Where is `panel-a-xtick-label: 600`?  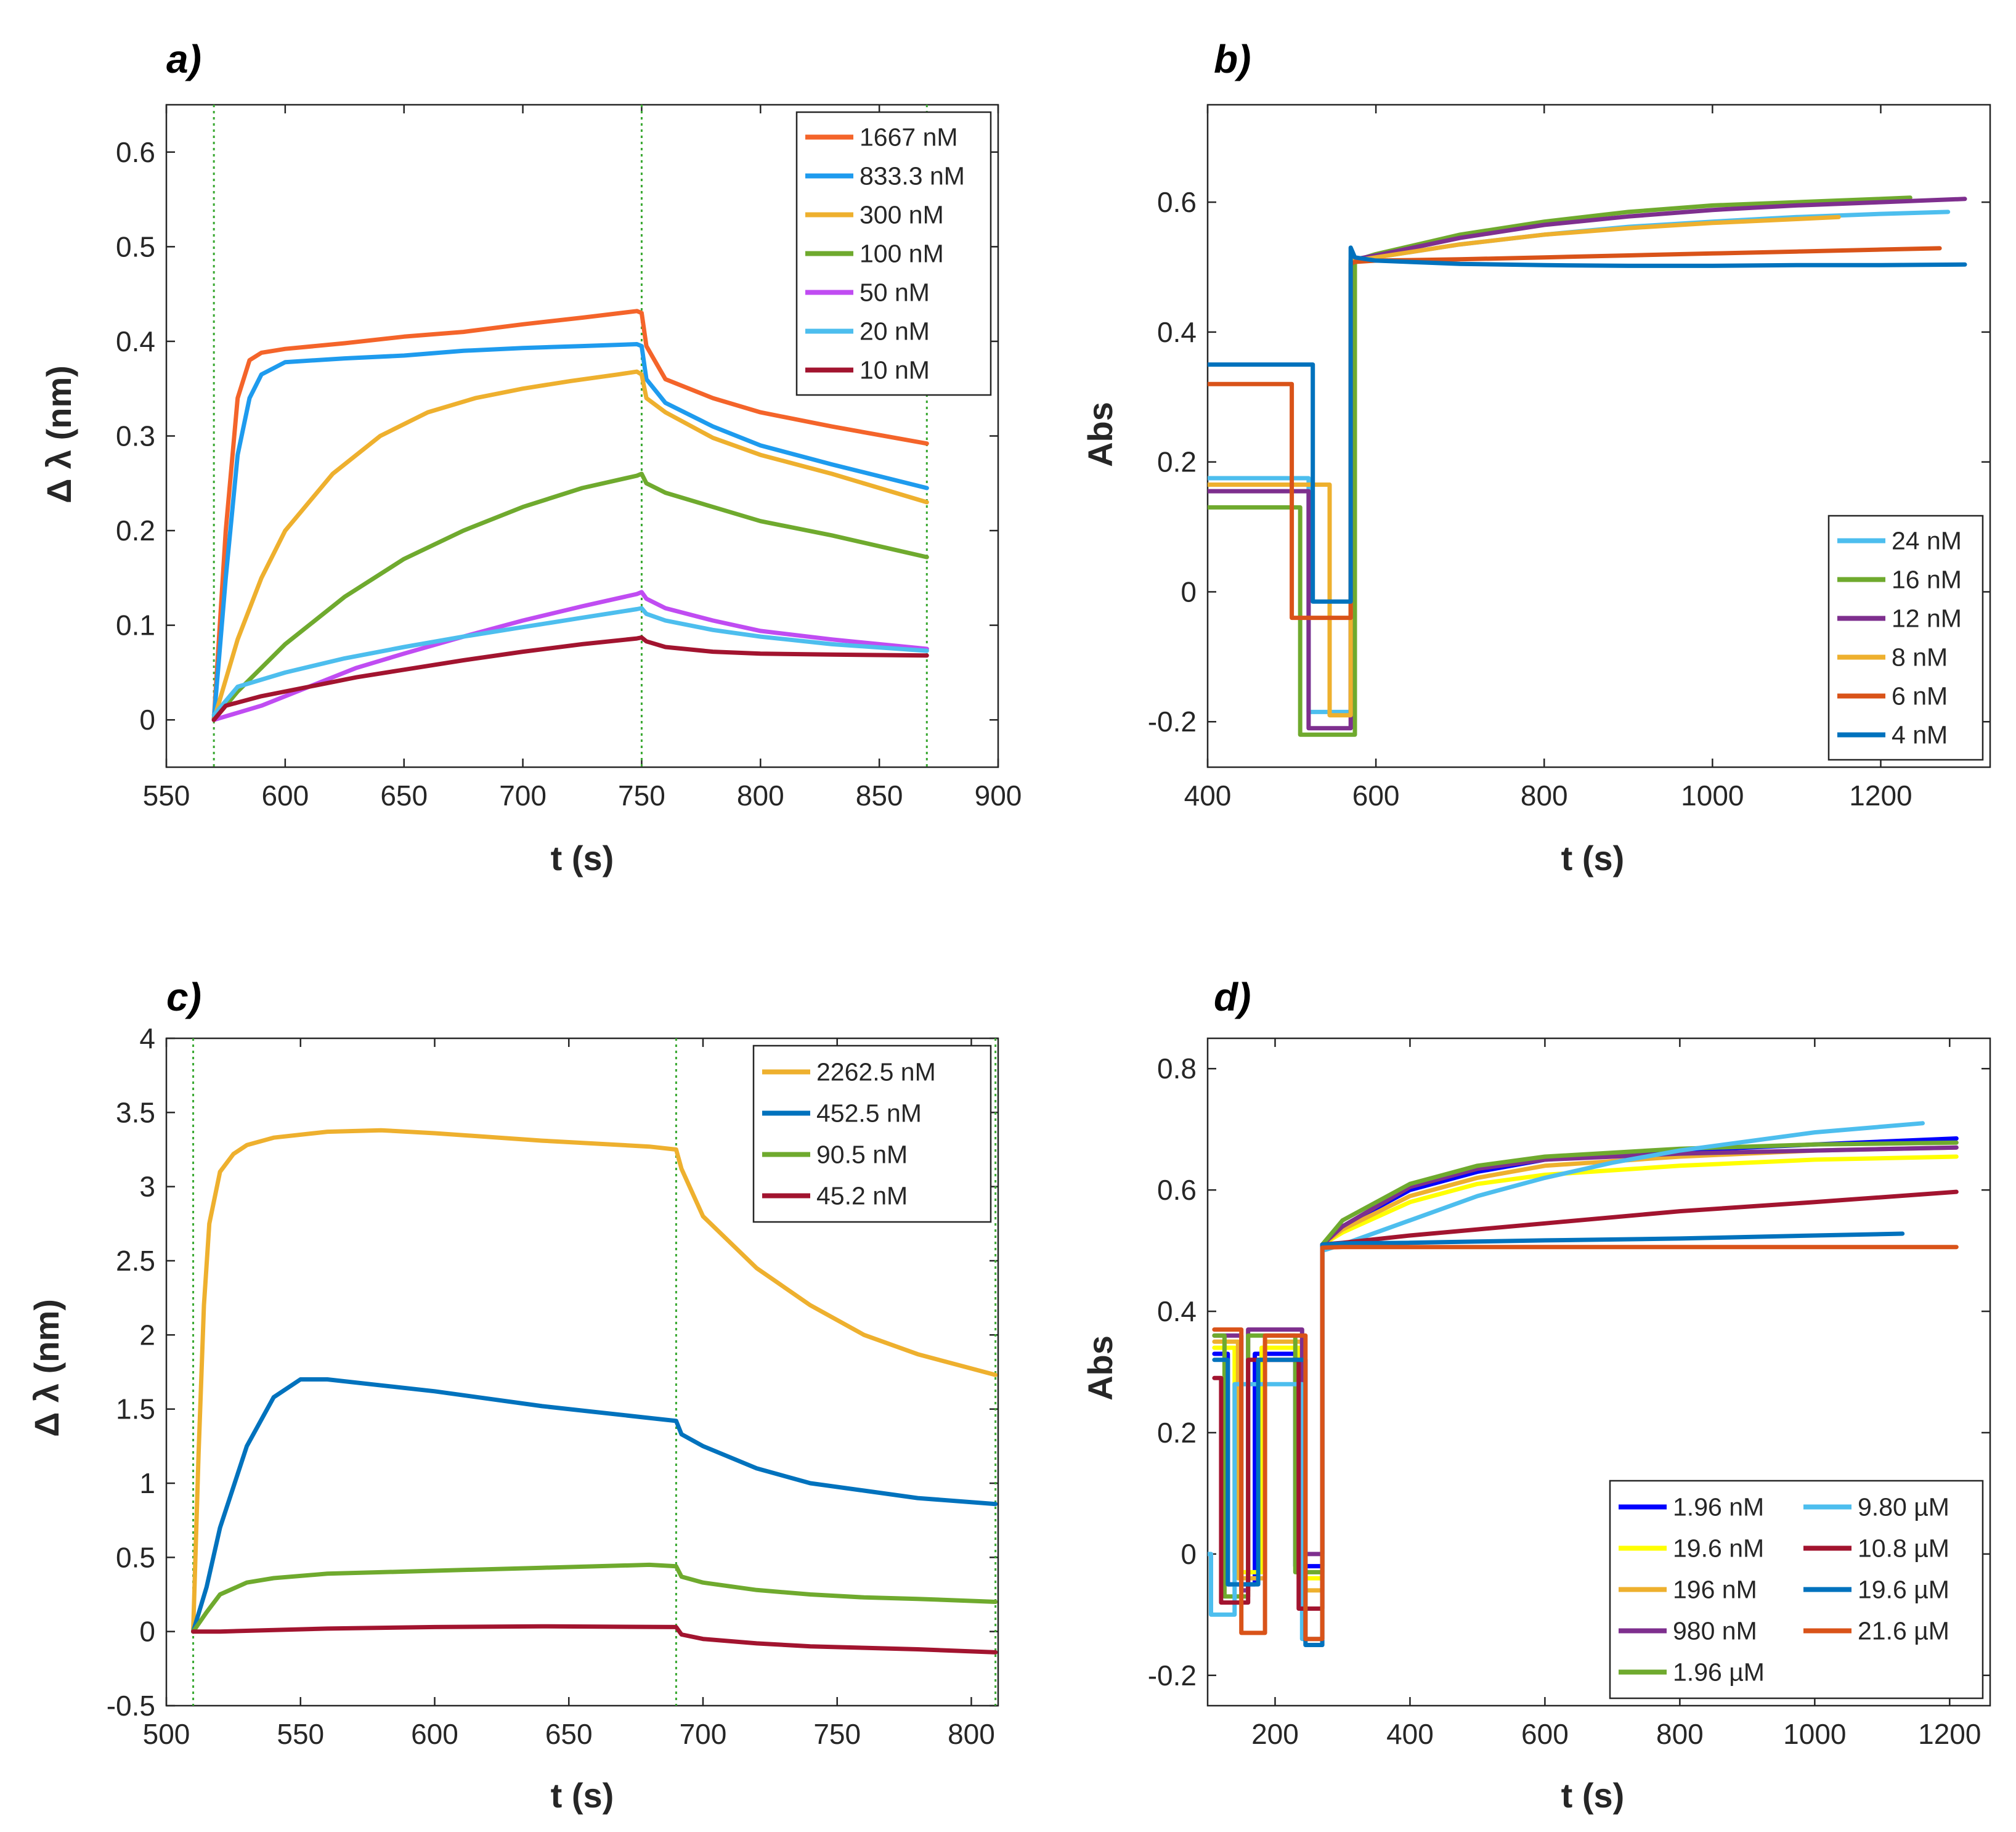 panel-a-xtick-label: 600 is located at coordinates (285, 796).